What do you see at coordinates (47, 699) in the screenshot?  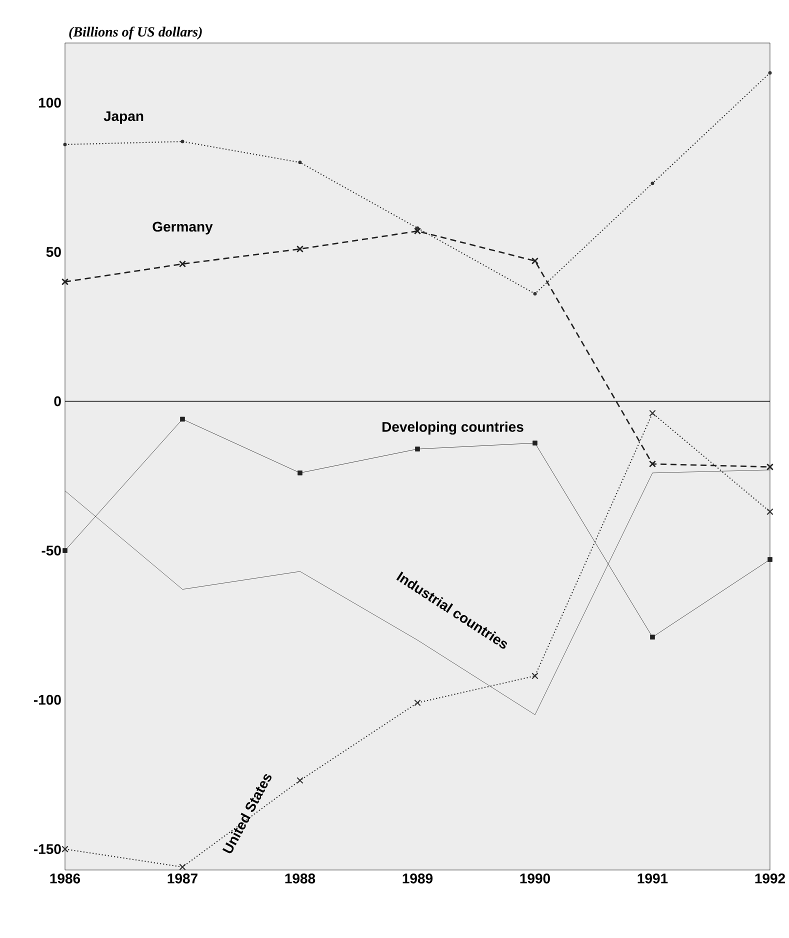 I see `y-tick-label: -100` at bounding box center [47, 699].